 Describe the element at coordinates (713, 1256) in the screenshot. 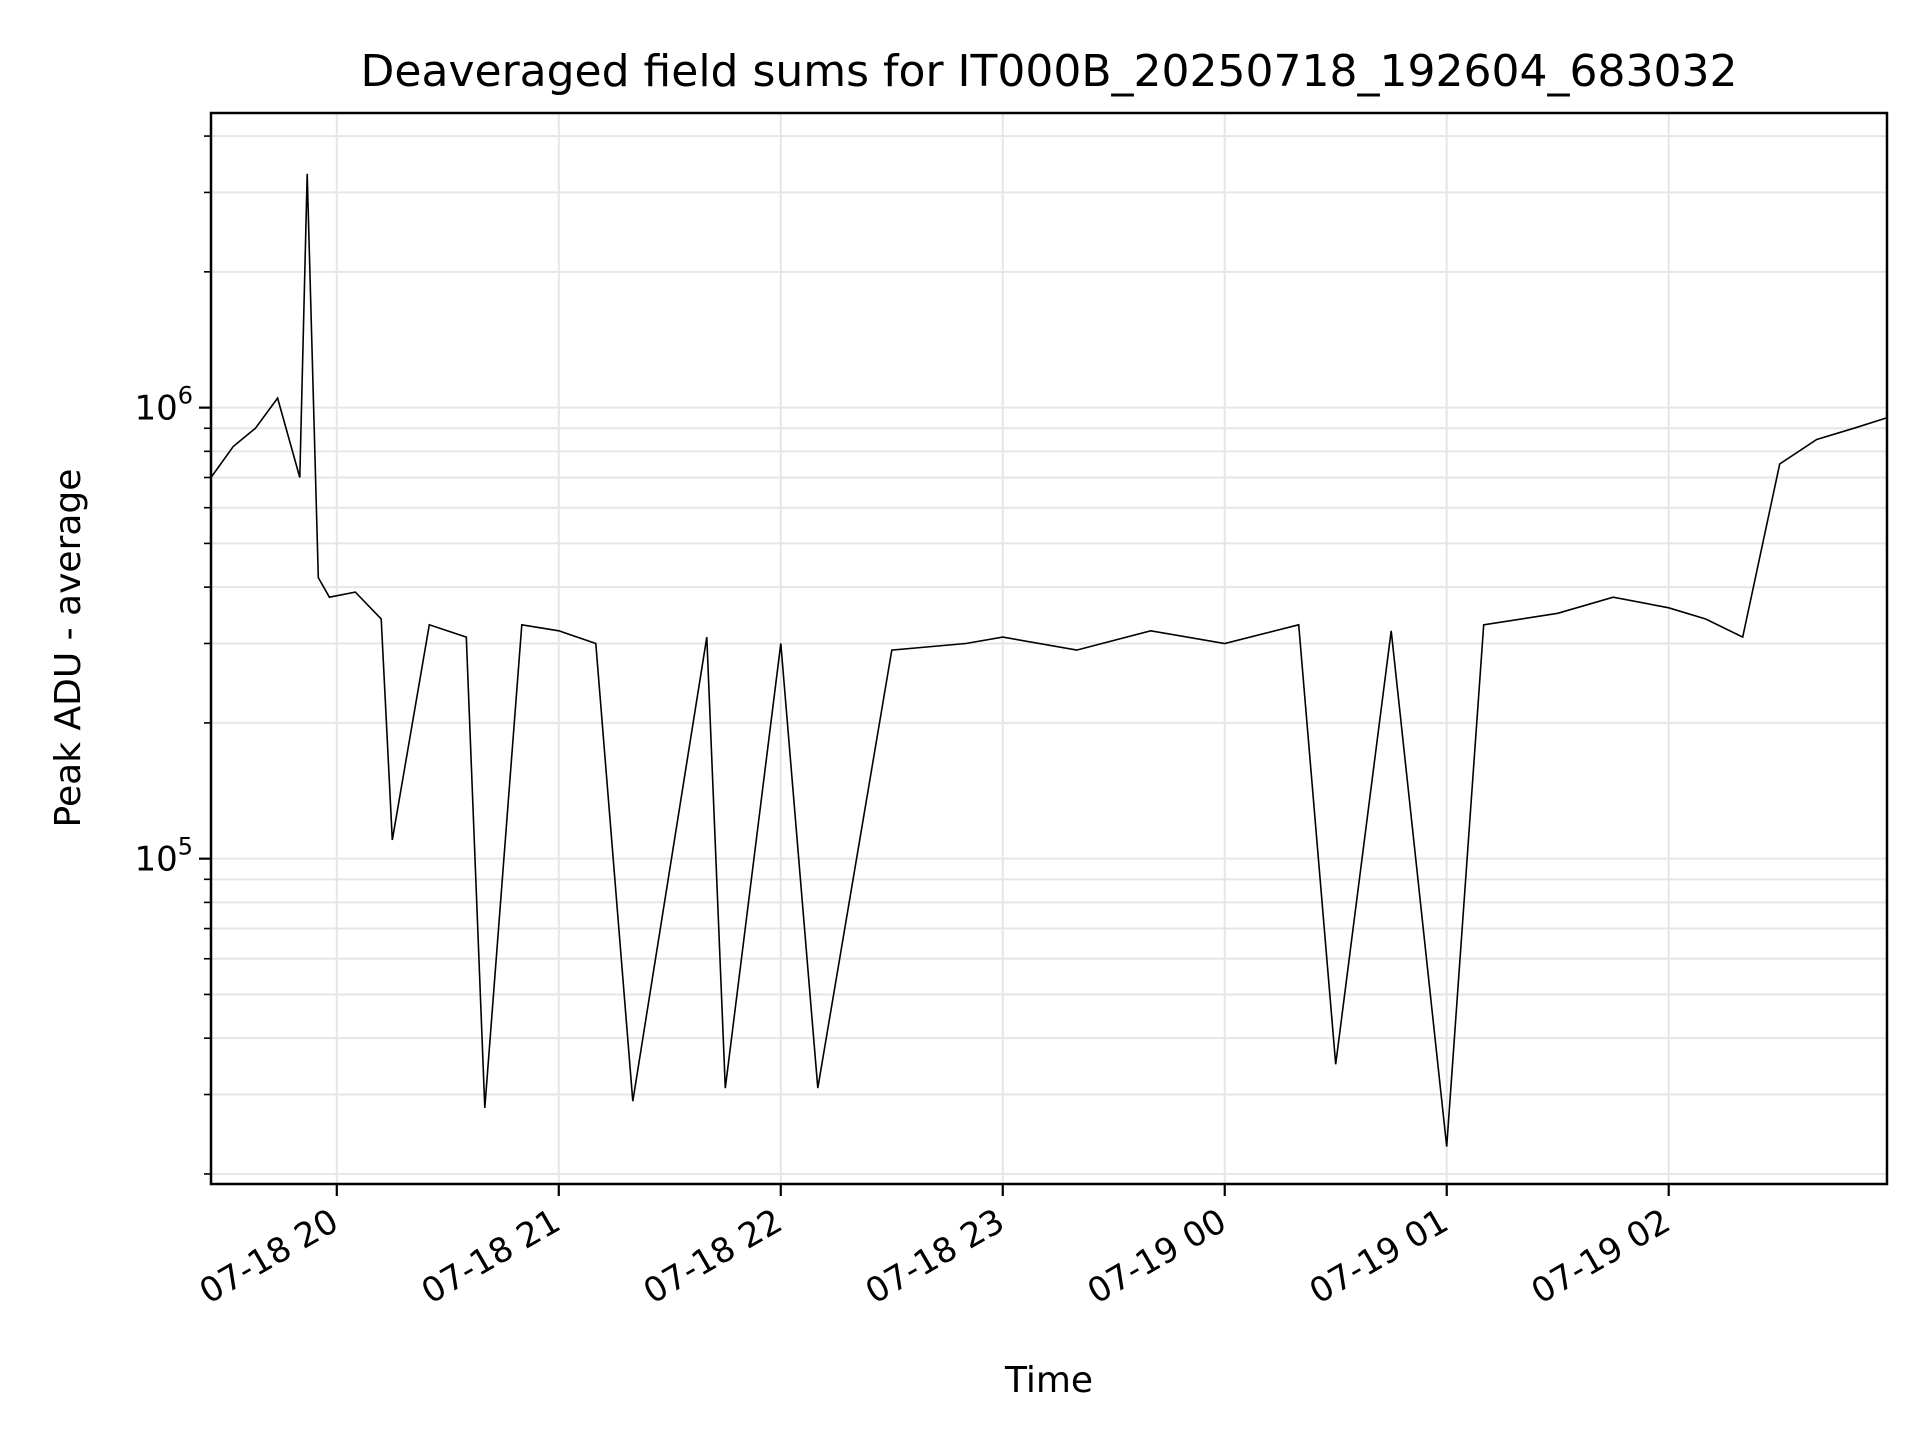

I see `x-tick-label: 07-18 22` at that location.